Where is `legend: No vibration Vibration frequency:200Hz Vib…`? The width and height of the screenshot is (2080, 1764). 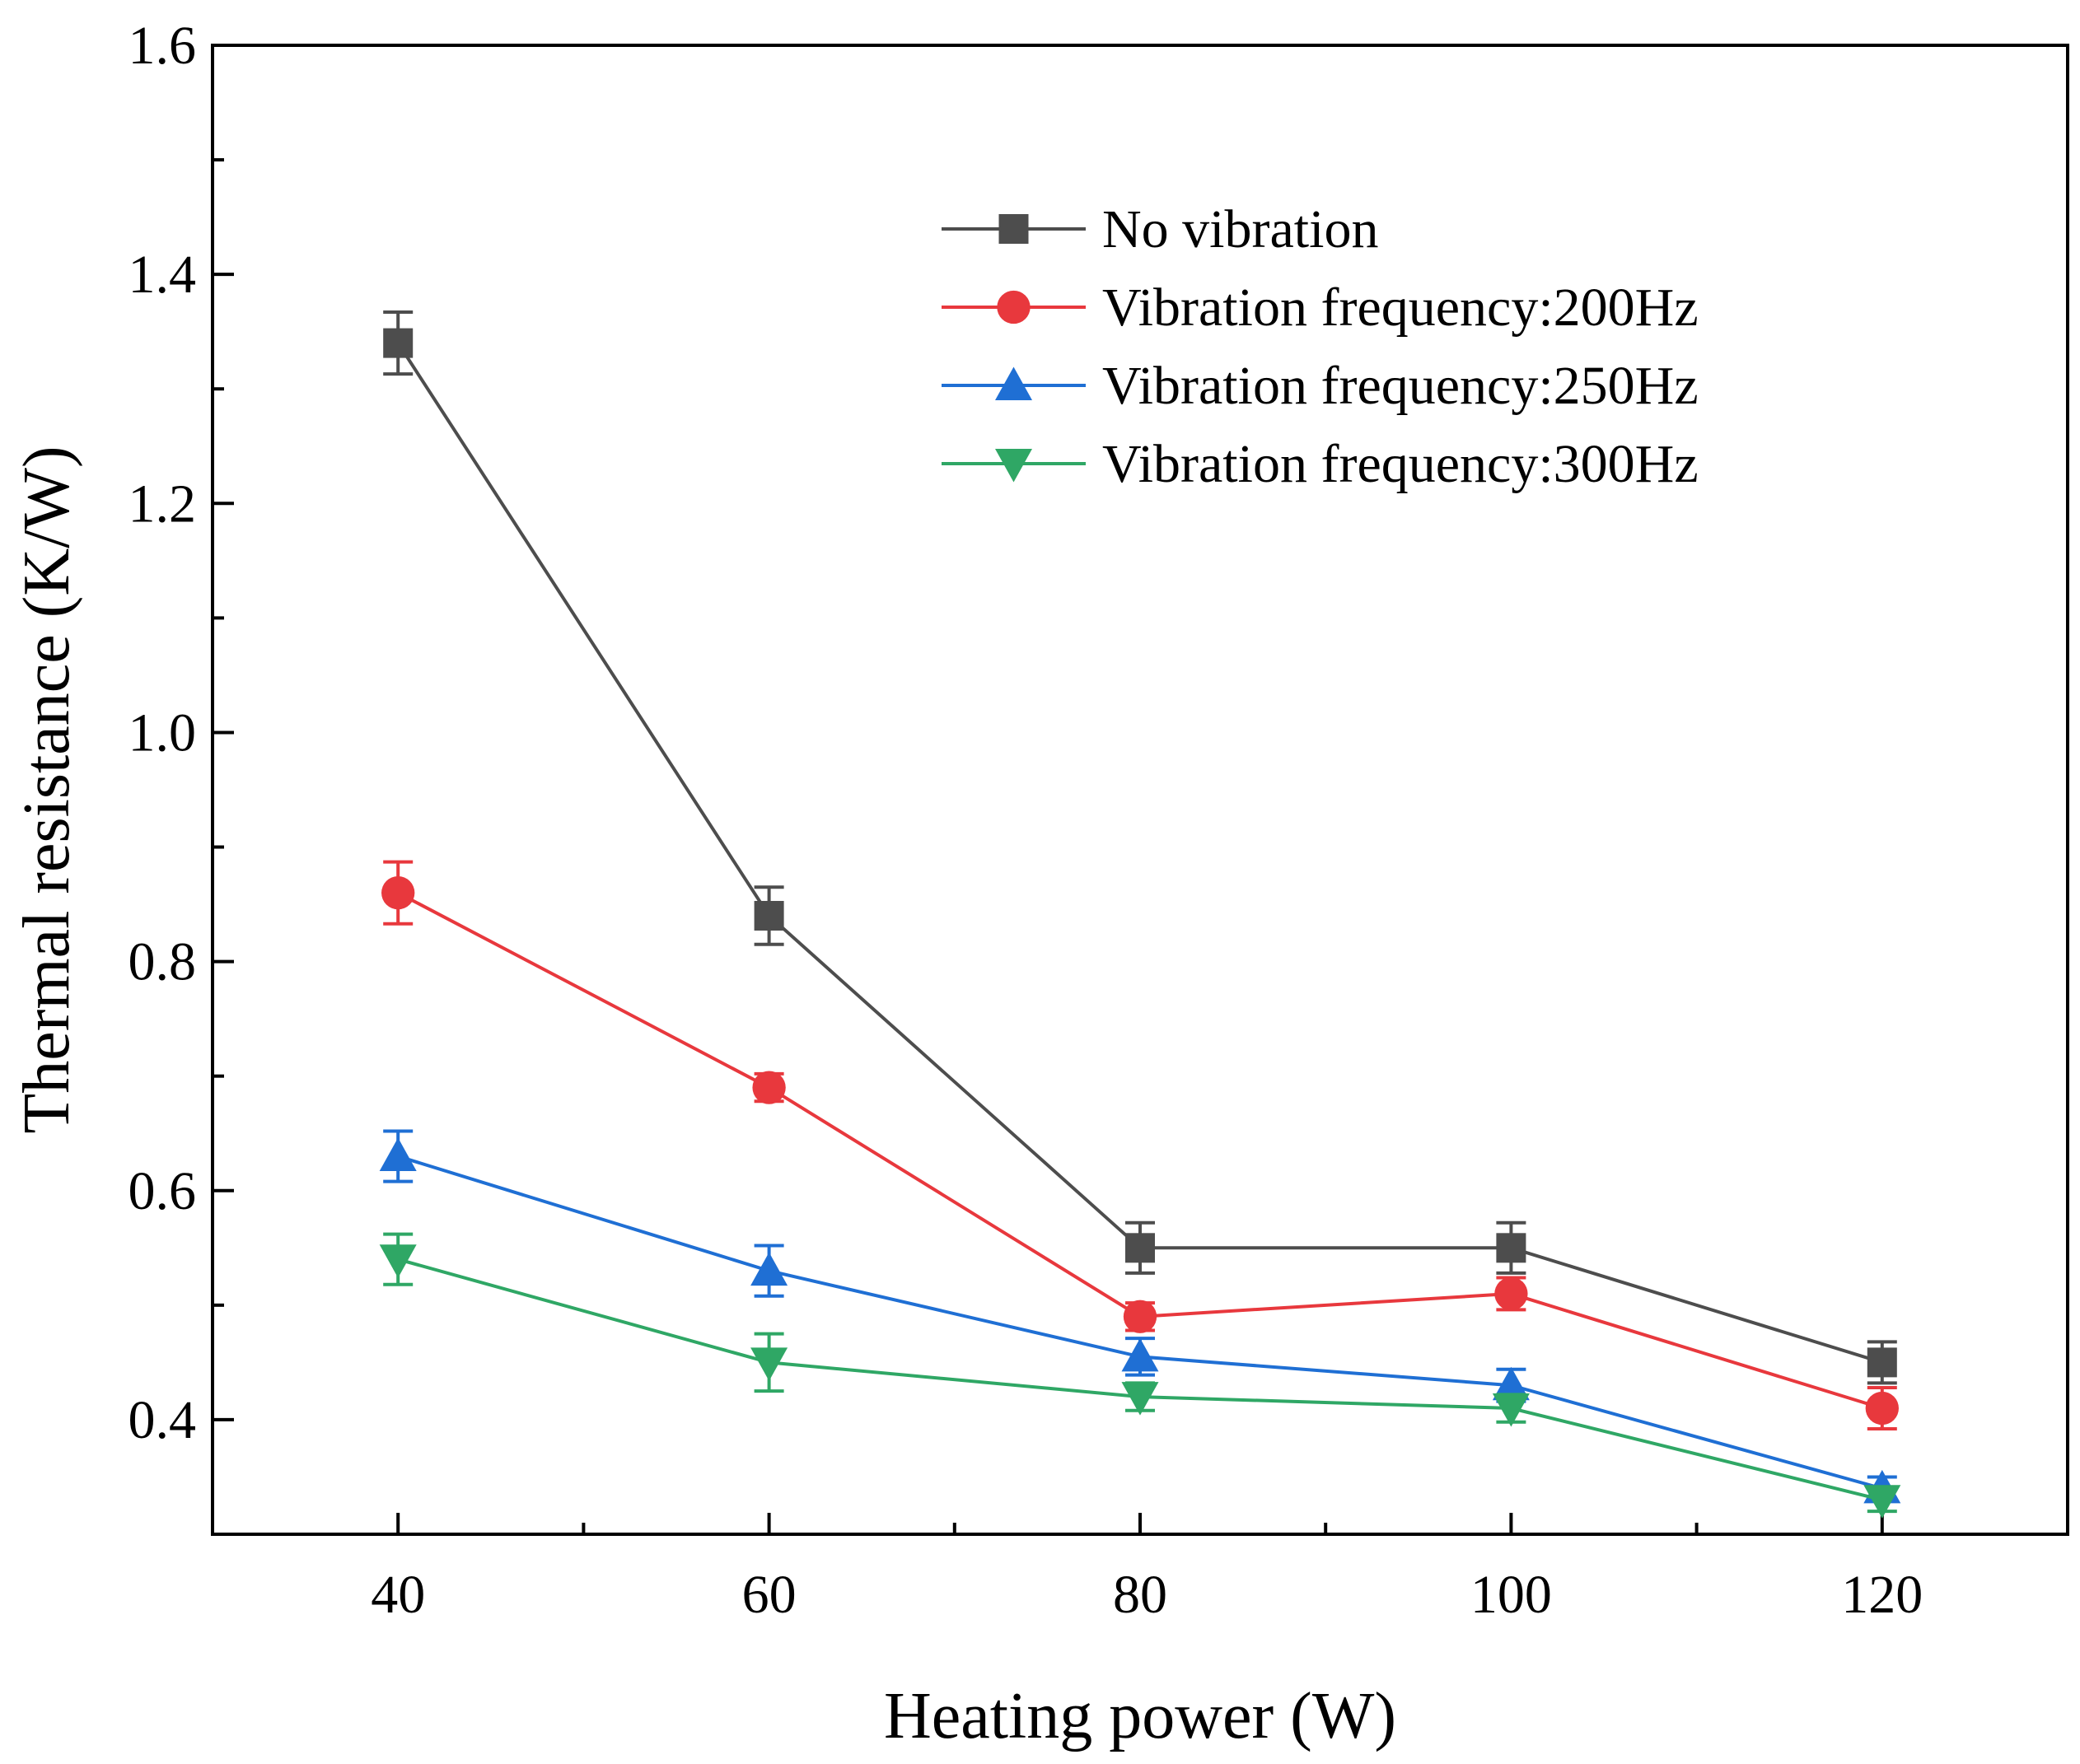 legend: No vibration Vibration frequency:200Hz Vib… is located at coordinates (1320, 346).